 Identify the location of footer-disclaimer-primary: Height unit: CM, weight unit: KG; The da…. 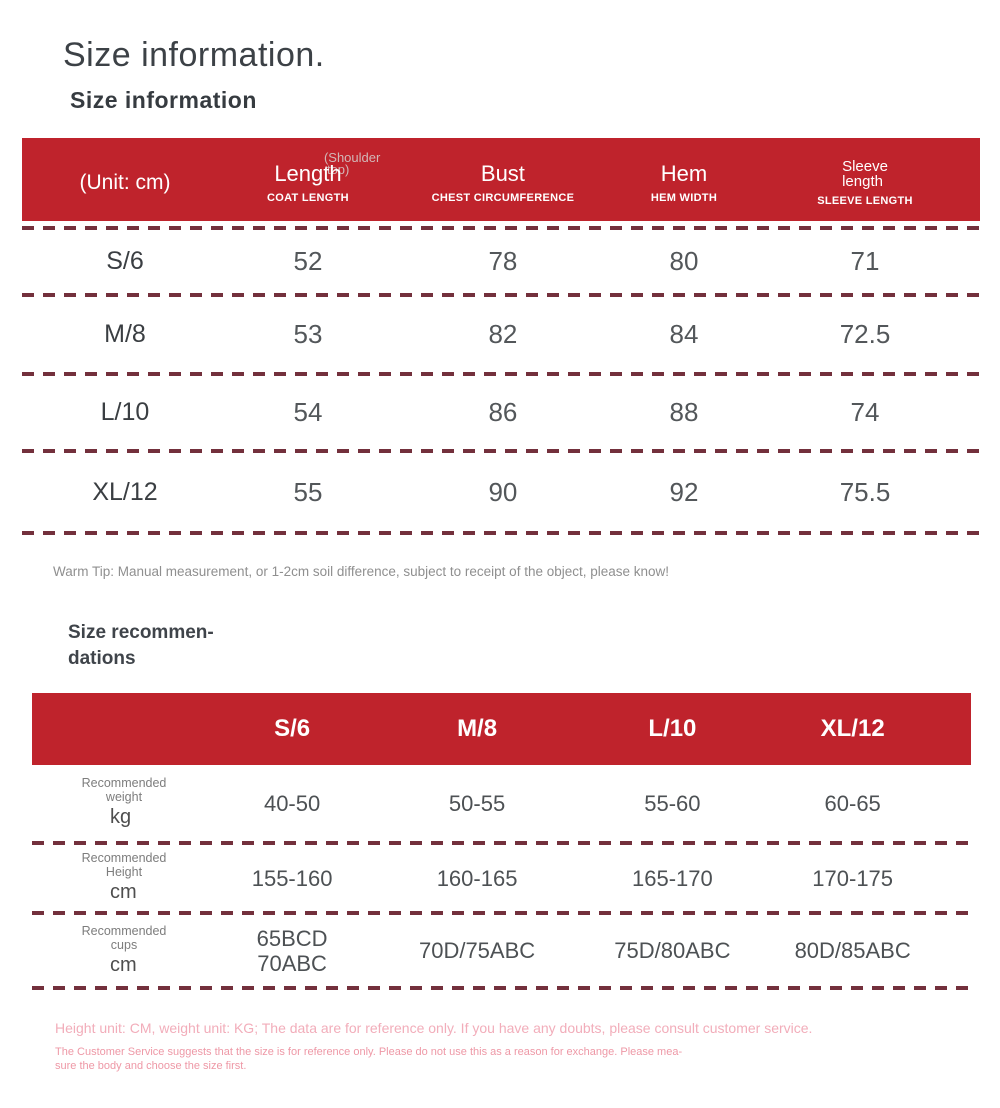
(434, 1028).